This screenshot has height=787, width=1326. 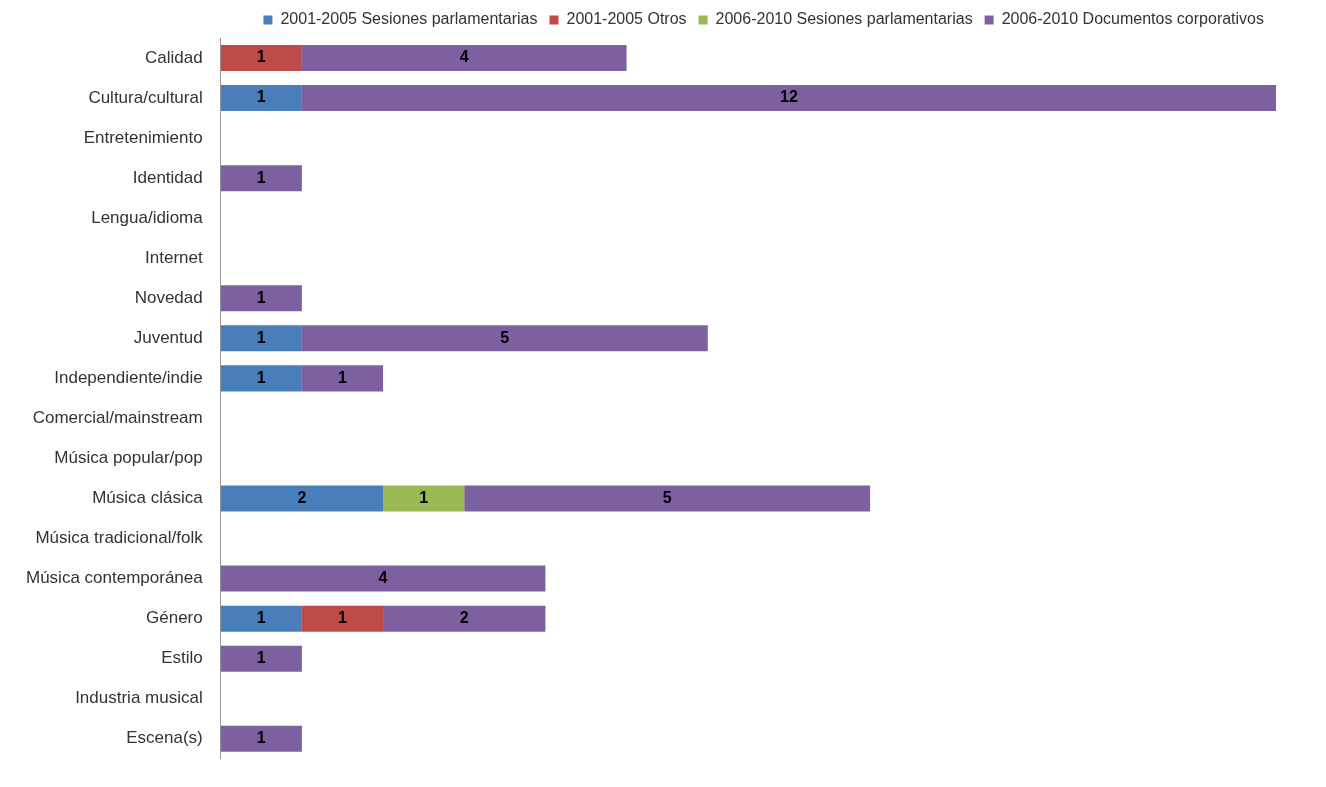 I want to click on y-tick-label: Internet, so click(x=174, y=257).